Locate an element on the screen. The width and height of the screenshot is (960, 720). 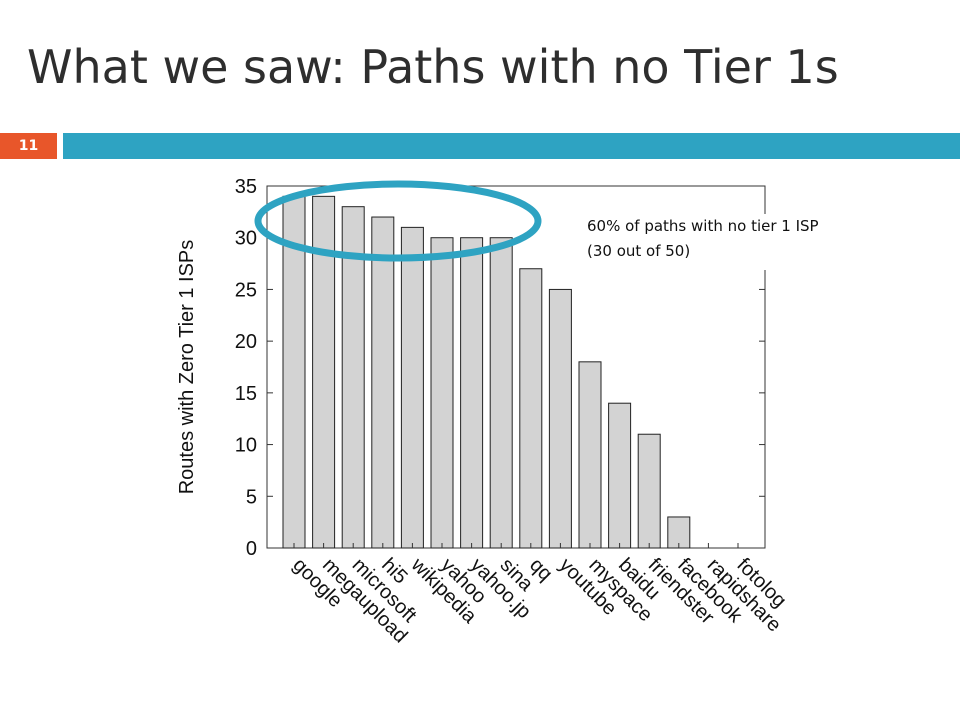
accent-bar is located at coordinates (511, 146).